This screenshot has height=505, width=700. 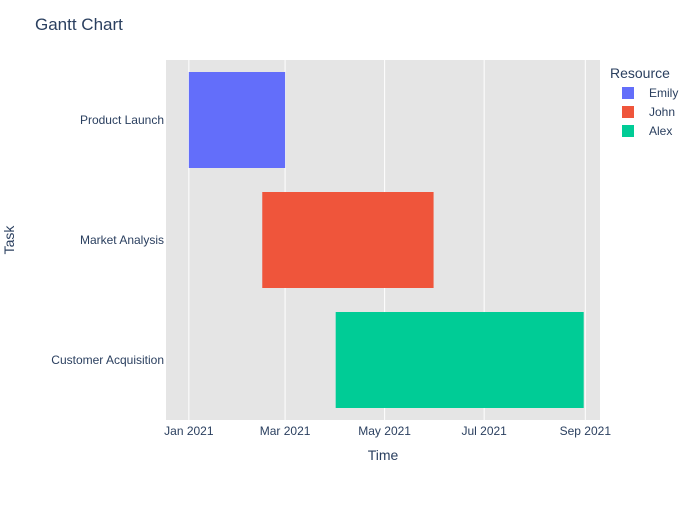 What do you see at coordinates (662, 112) in the screenshot?
I see `legend-label: John` at bounding box center [662, 112].